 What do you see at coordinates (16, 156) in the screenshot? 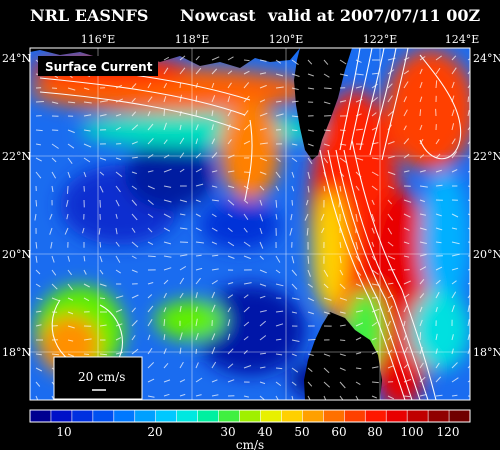
I see `lat-tick-22-left: 22°N` at bounding box center [16, 156].